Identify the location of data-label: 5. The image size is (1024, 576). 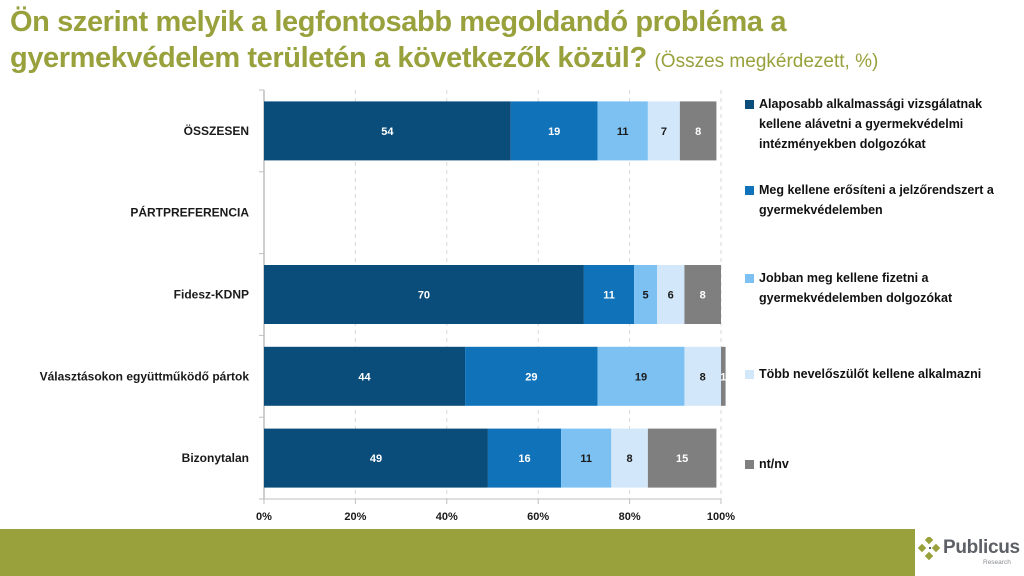
(646, 296).